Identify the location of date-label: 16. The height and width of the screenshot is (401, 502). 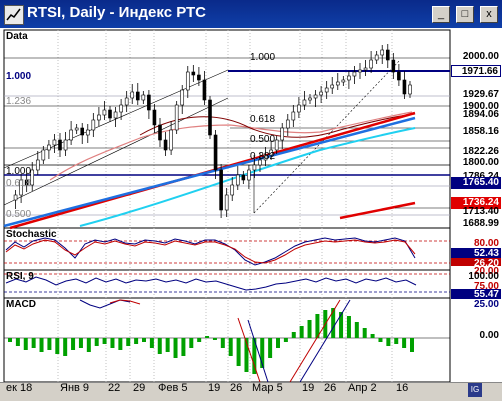
(402, 388).